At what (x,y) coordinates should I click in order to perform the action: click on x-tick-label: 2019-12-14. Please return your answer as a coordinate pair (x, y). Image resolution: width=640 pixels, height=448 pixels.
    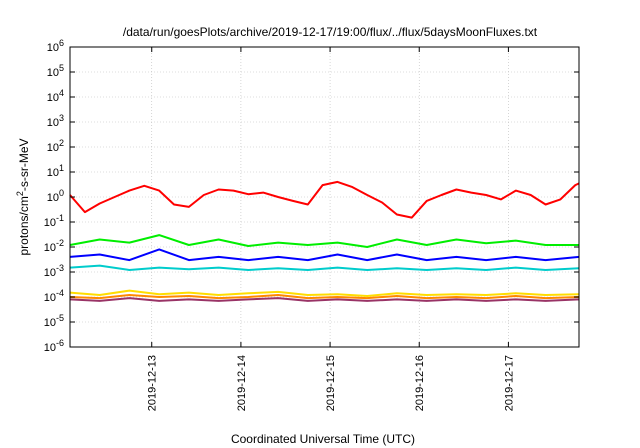
    Looking at the image, I should click on (242, 383).